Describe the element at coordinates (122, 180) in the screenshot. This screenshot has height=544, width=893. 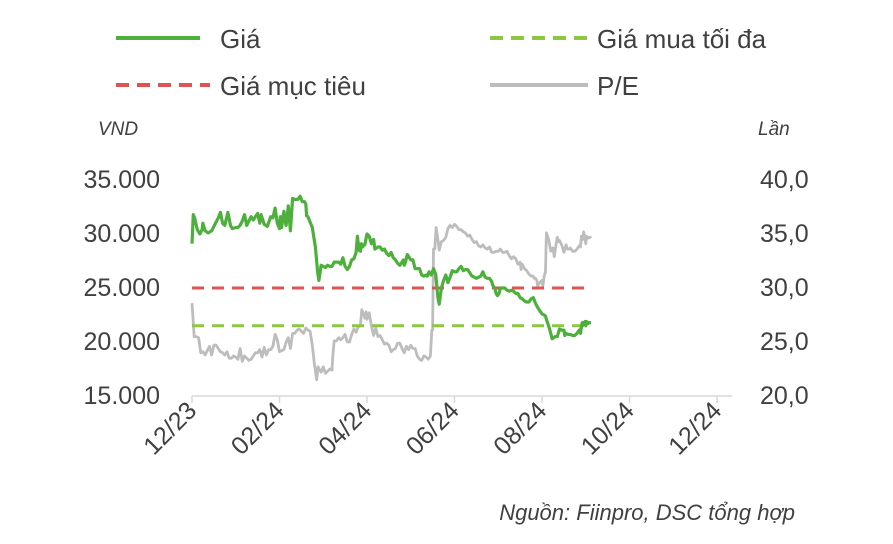
I see `left-tick-label: 35.000` at that location.